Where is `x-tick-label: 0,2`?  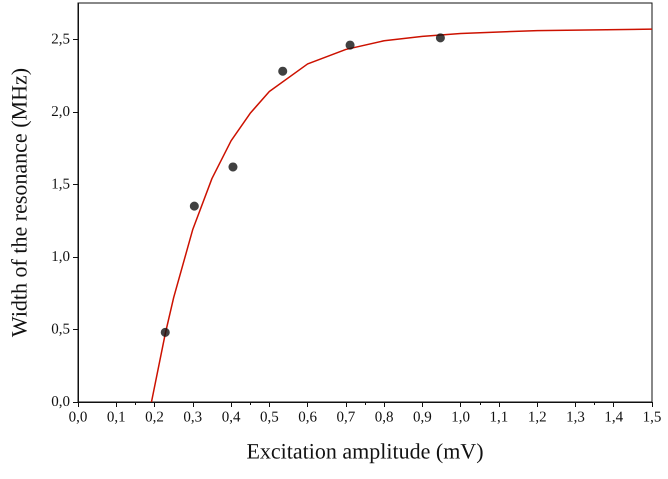
x-tick-label: 0,2 is located at coordinates (154, 418).